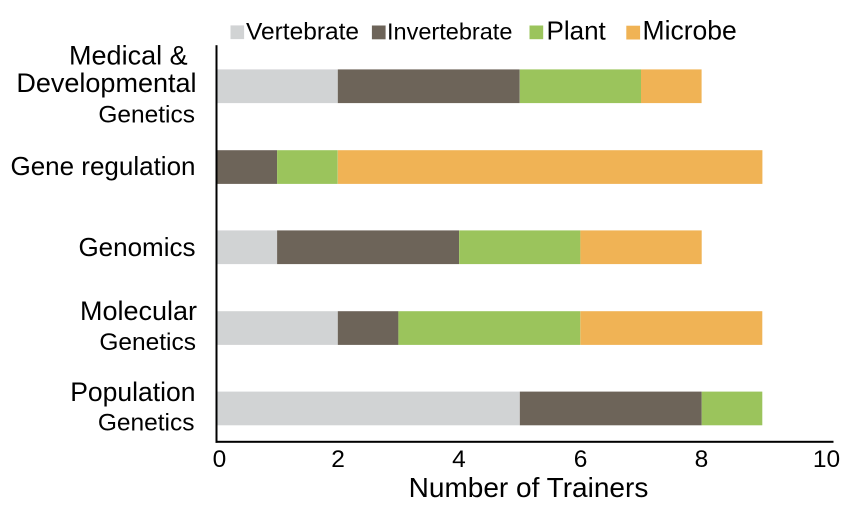 The image size is (860, 505). I want to click on svg-text: 8, so click(702, 459).